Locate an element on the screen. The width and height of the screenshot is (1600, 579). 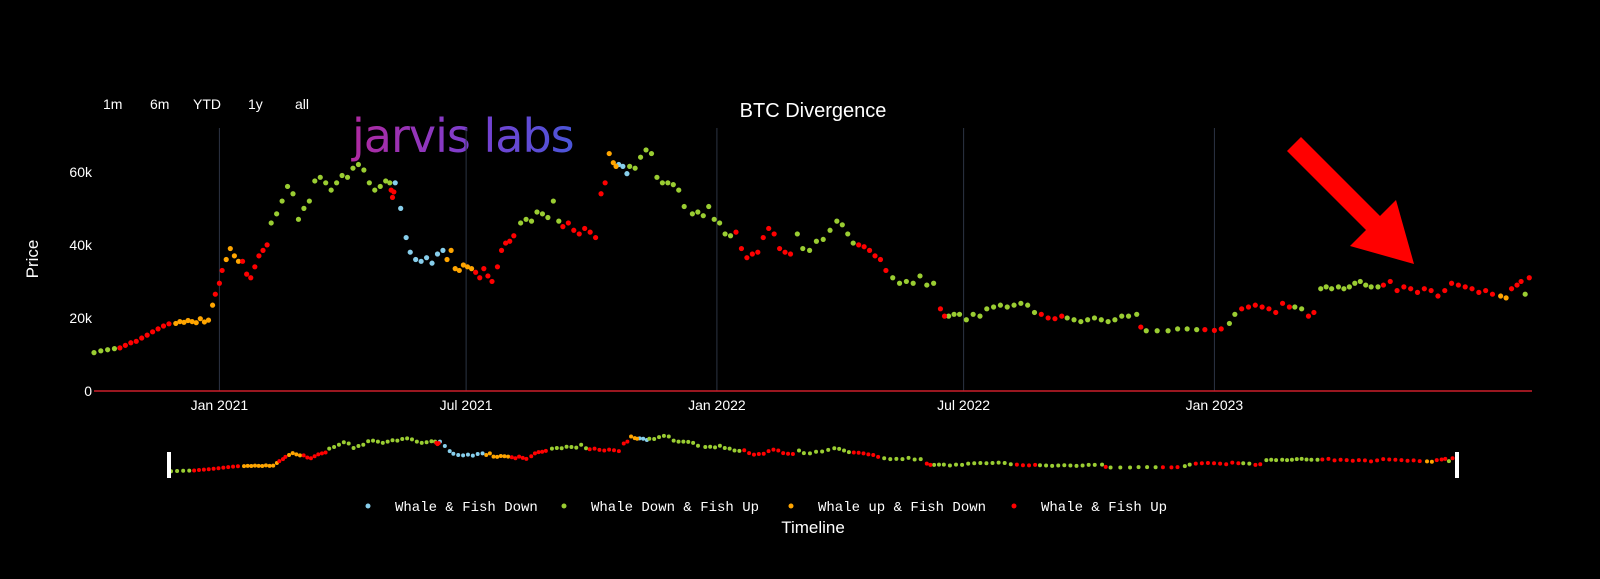
chart-title: BTC Divergence is located at coordinates (813, 111).